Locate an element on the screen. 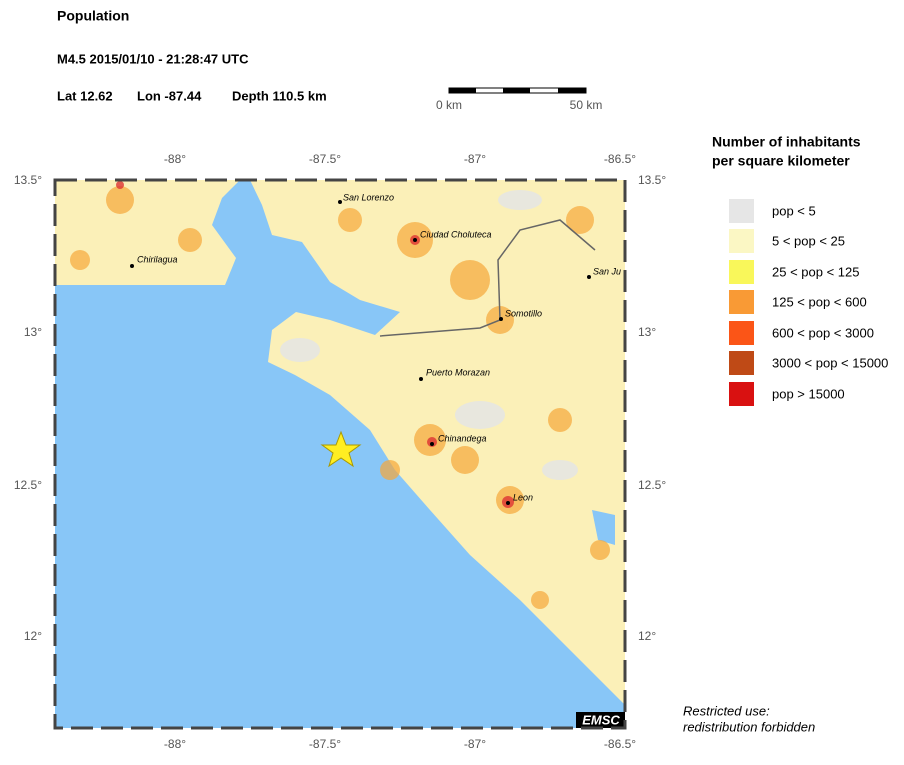 This screenshot has height=765, width=904. legend-item: 600 < pop < 3000 is located at coordinates (823, 332).